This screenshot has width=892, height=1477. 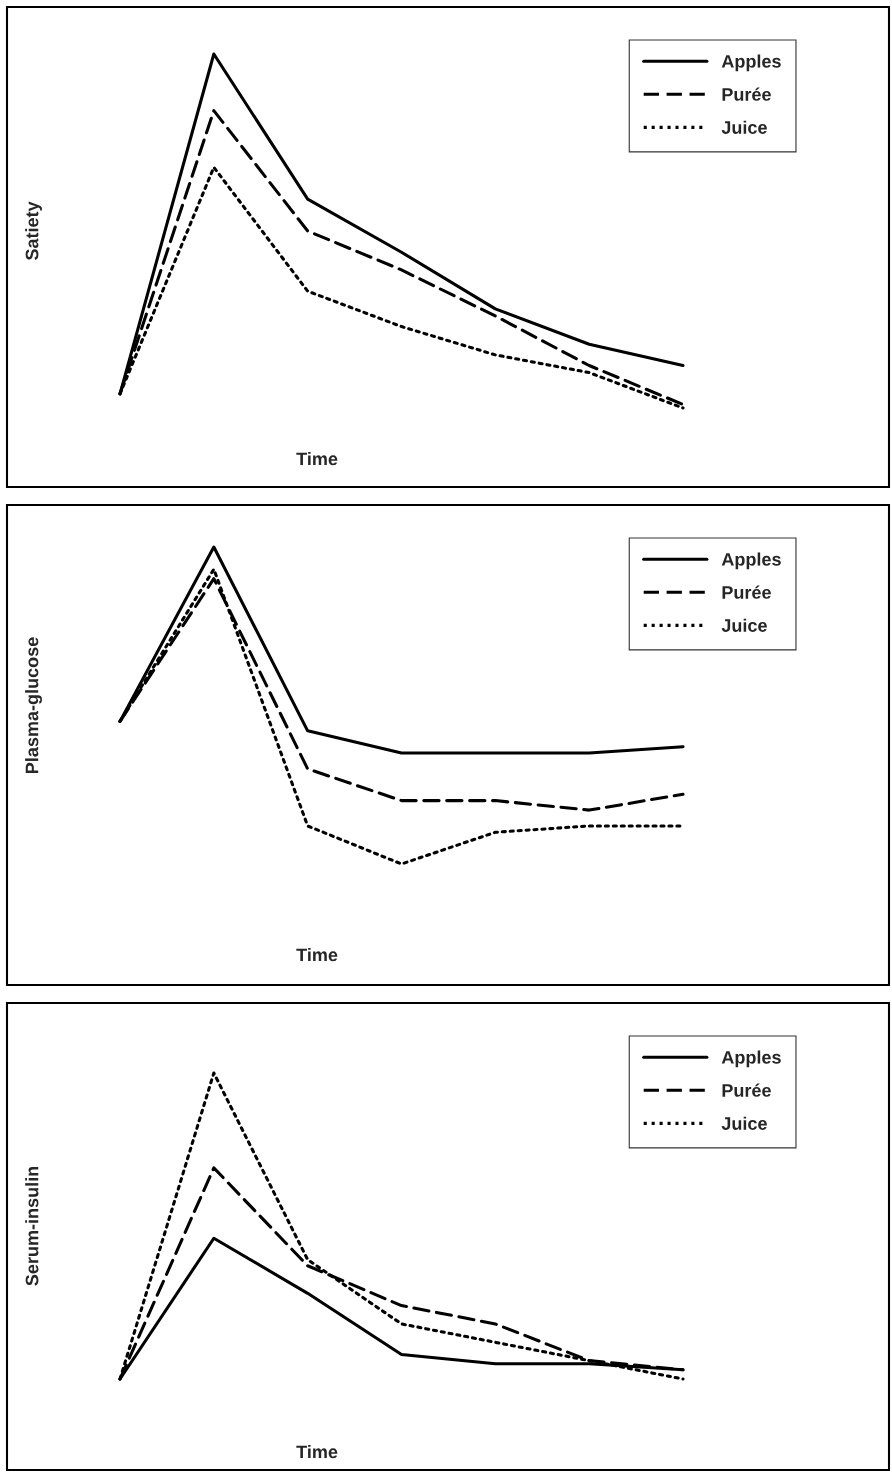 What do you see at coordinates (32, 1226) in the screenshot?
I see `y-axis-title: Serum-insulin` at bounding box center [32, 1226].